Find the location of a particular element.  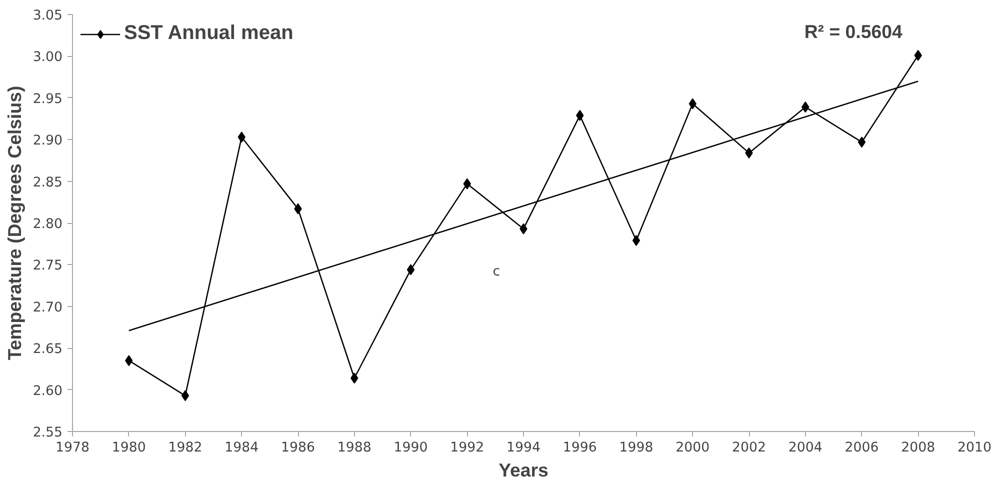

x-tick-label: 1986 is located at coordinates (298, 448).